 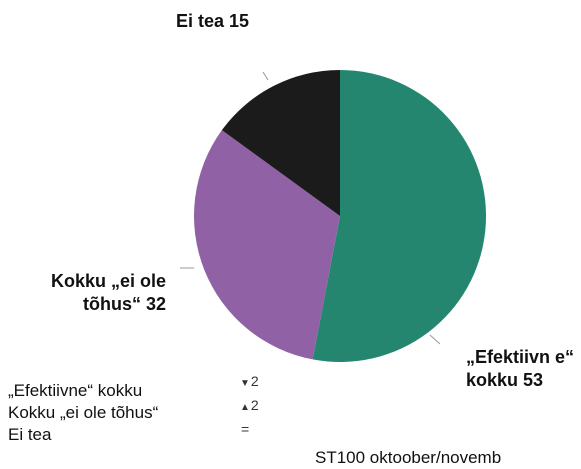 I want to click on legend-change-dont-know: =, so click(x=244, y=429).